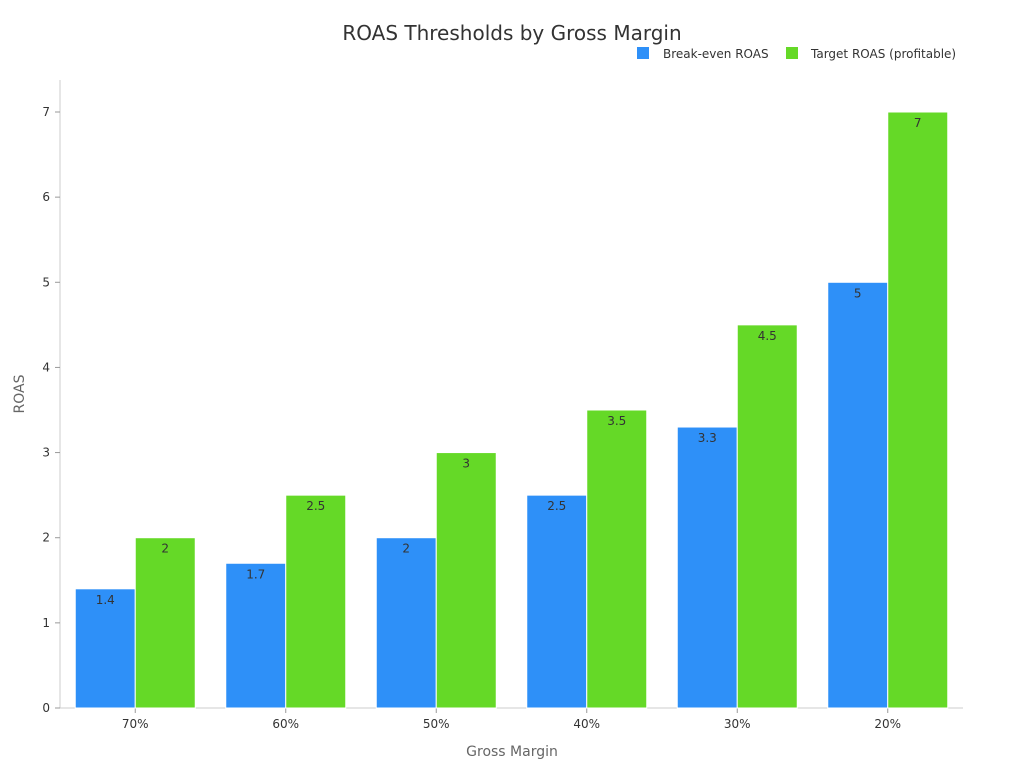 Image resolution: width=1024 pixels, height=768 pixels. Describe the element at coordinates (436, 724) in the screenshot. I see `x-tick-label: 50%` at that location.